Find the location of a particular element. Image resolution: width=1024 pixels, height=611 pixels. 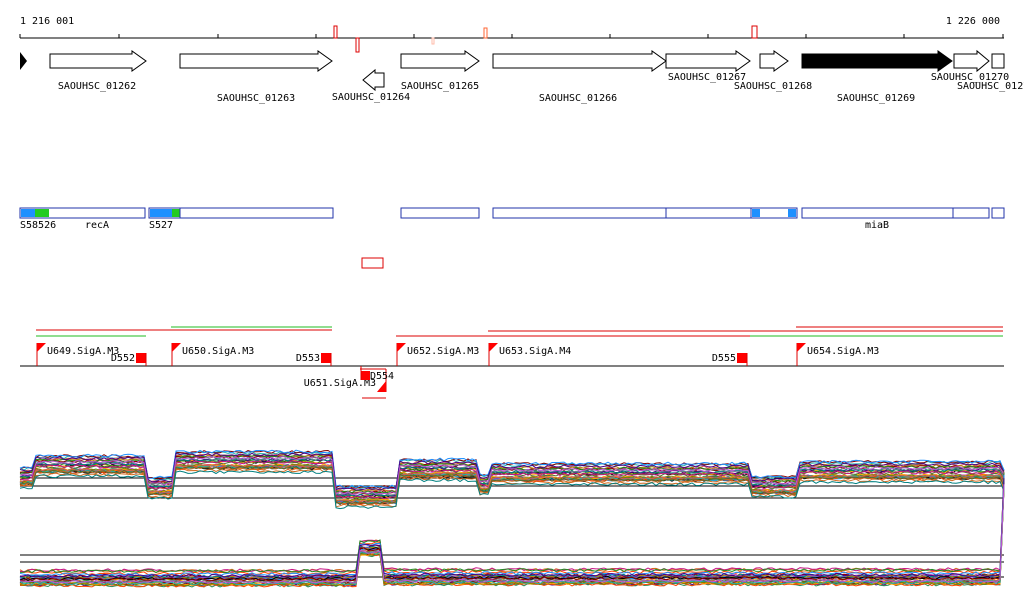

gene-label: SAOUHSC_01265 is located at coordinates (440, 86).